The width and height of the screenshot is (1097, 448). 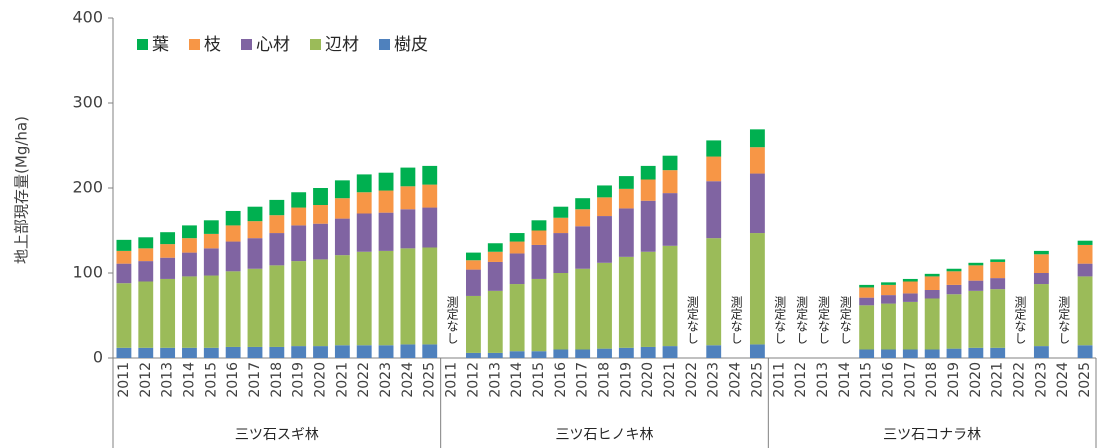 I want to click on x-tick-label: 2025, so click(x=757, y=380).